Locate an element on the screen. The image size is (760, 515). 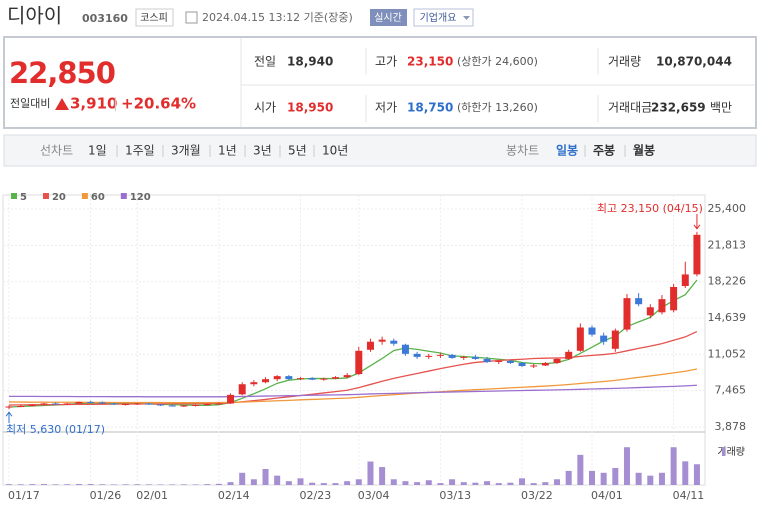
change-label: 전일대비 is located at coordinates (30, 103).